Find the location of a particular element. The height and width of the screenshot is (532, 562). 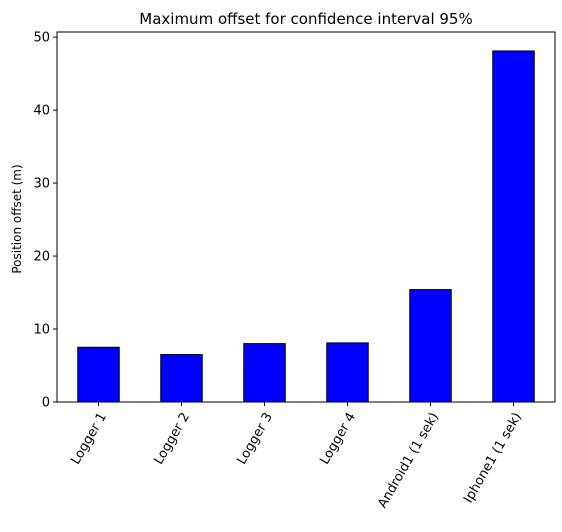

y-axis: 0 10 20 30 40 50 is located at coordinates (45, 221).